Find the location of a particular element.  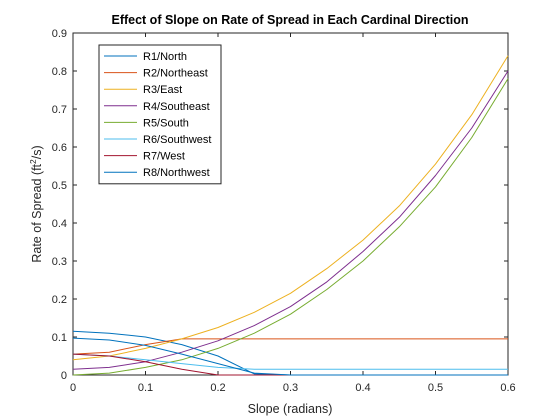

legend-entry-2: R2/Northeast is located at coordinates (175, 74).